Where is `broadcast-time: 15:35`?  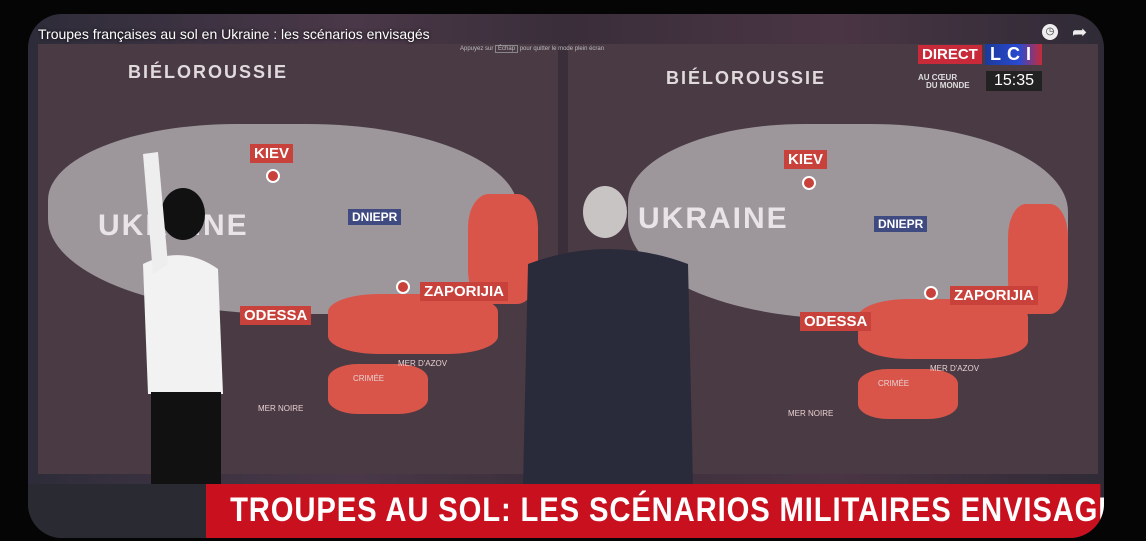 broadcast-time: 15:35 is located at coordinates (1014, 81).